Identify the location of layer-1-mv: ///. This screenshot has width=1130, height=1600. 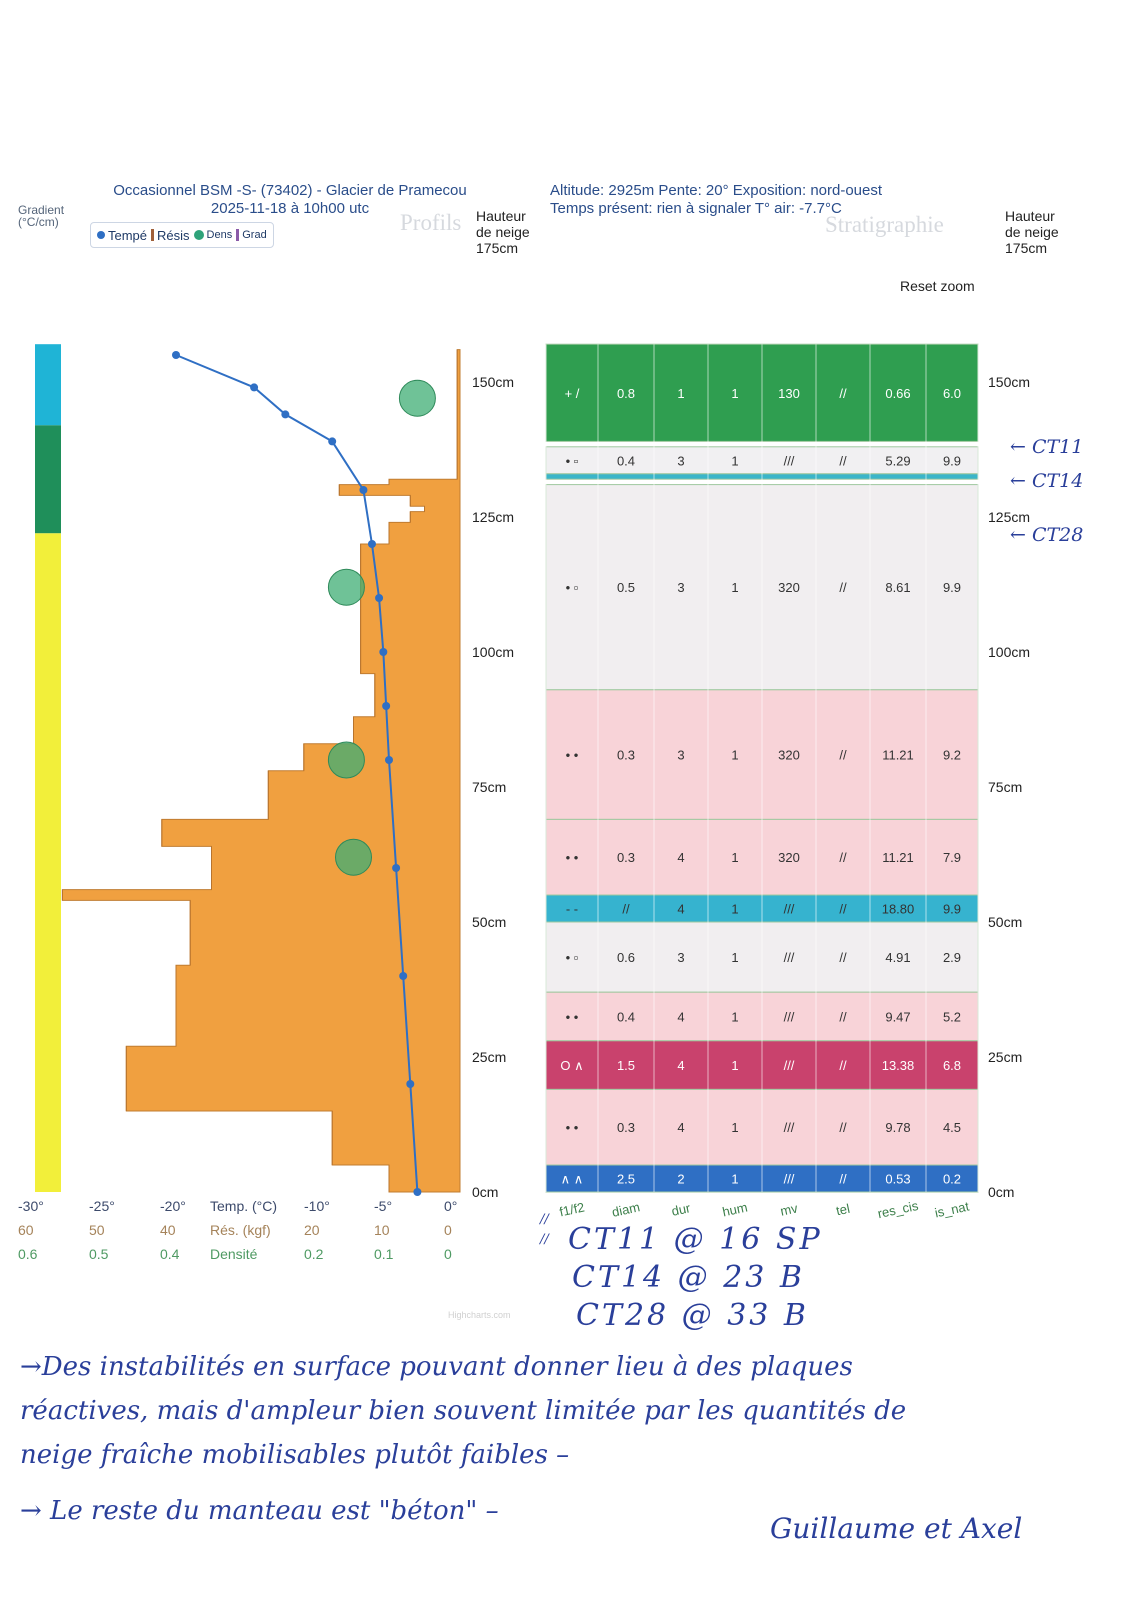
(789, 460).